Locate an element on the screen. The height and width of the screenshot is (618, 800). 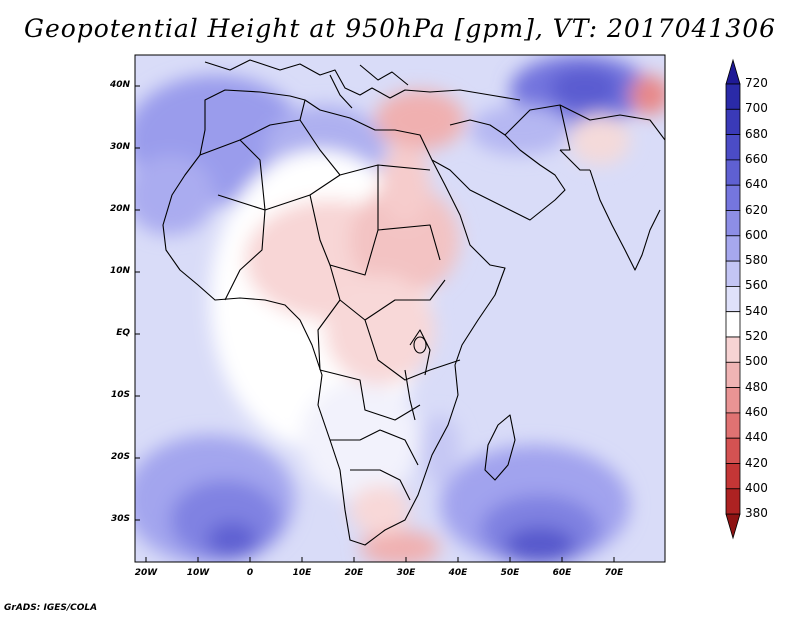
india-coast is located at coordinates (625, 220).